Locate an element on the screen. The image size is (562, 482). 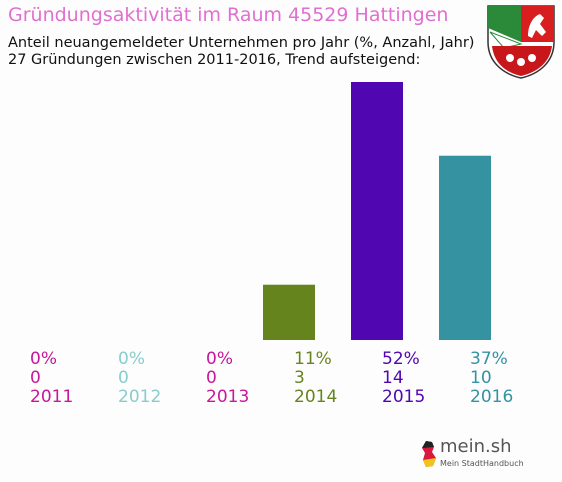
year-label-2011: 2011 is located at coordinates (51, 397).